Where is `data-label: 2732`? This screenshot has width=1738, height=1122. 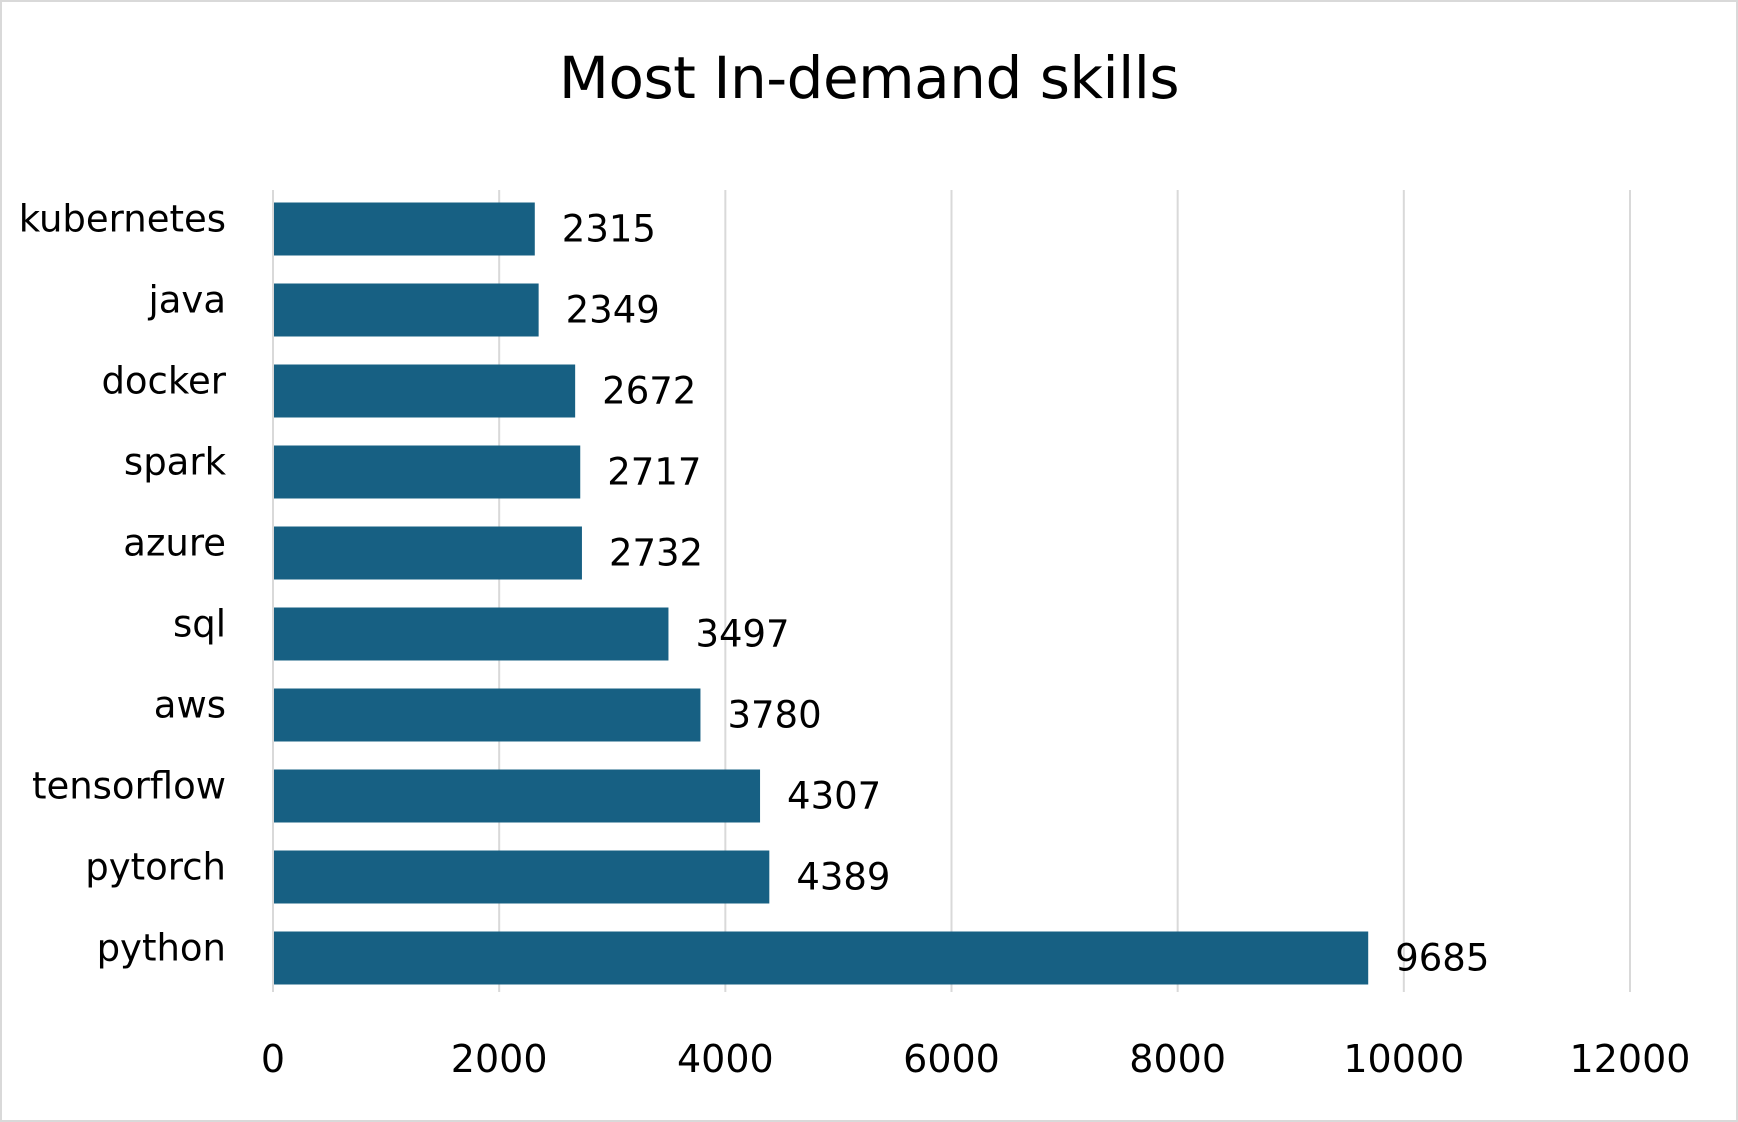 data-label: 2732 is located at coordinates (656, 553).